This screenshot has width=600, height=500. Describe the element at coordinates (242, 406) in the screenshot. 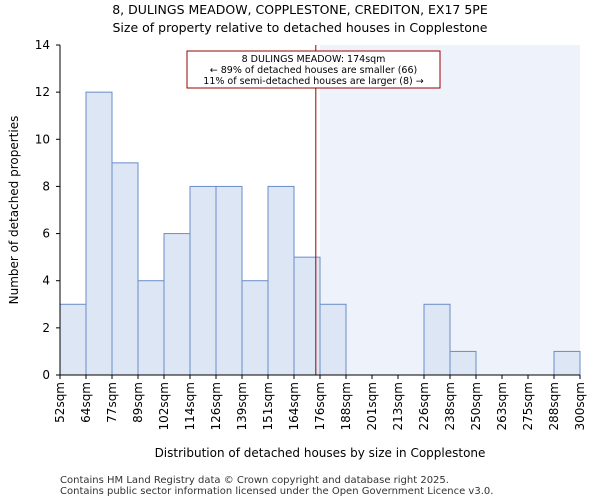

I see `x-tick-label: 139sqm` at that location.